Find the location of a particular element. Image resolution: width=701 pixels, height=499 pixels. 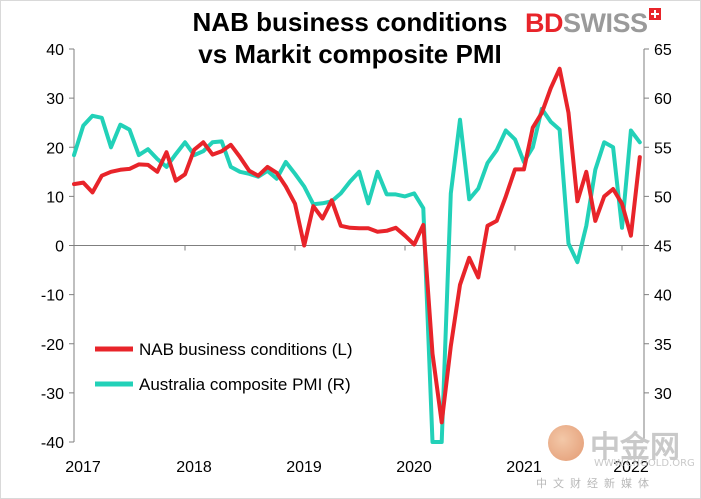

left-tick-label: -20 is located at coordinates (52, 345).